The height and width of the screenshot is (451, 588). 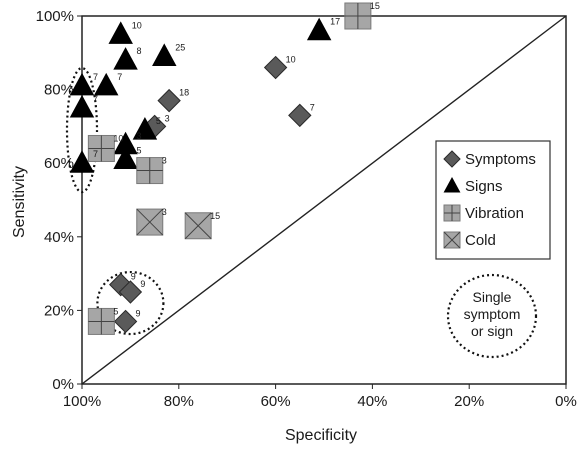 I want to click on point-label: 18, so click(x=184, y=93).